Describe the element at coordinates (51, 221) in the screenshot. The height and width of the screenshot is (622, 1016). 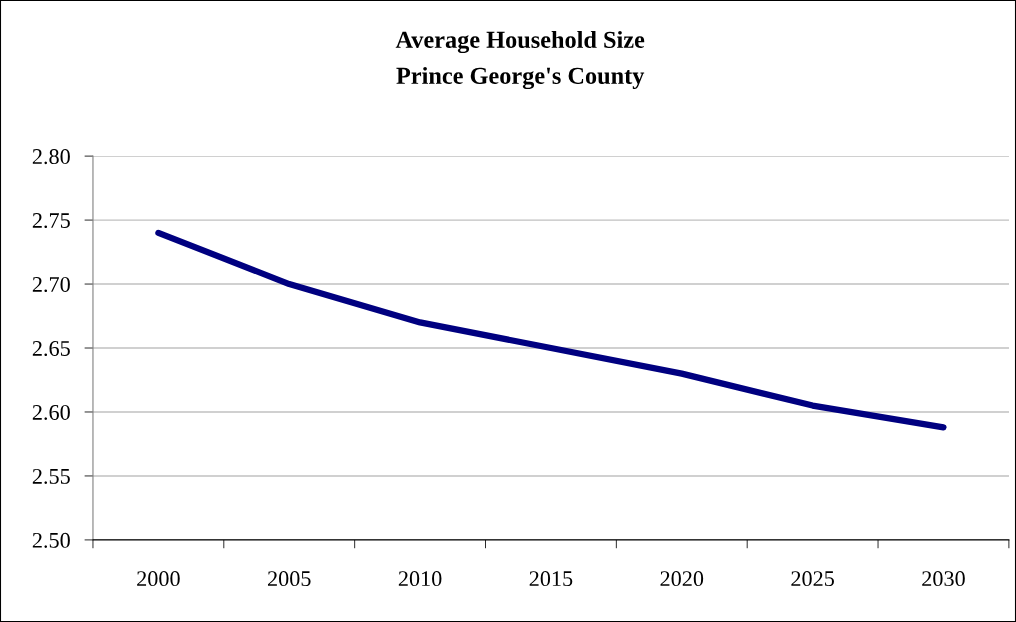
I see `y-tick-label: 2.75` at that location.